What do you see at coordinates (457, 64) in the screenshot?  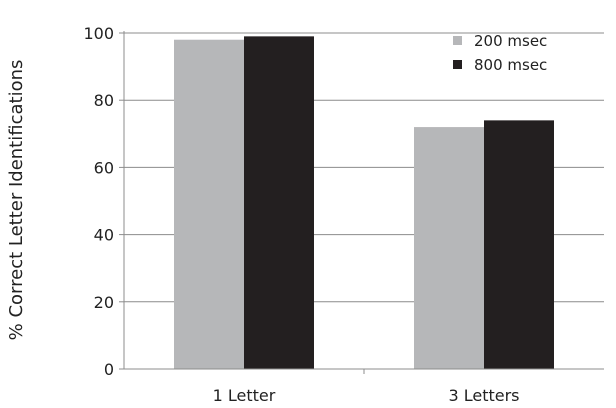 I see `legend-swatch-800-msec` at bounding box center [457, 64].